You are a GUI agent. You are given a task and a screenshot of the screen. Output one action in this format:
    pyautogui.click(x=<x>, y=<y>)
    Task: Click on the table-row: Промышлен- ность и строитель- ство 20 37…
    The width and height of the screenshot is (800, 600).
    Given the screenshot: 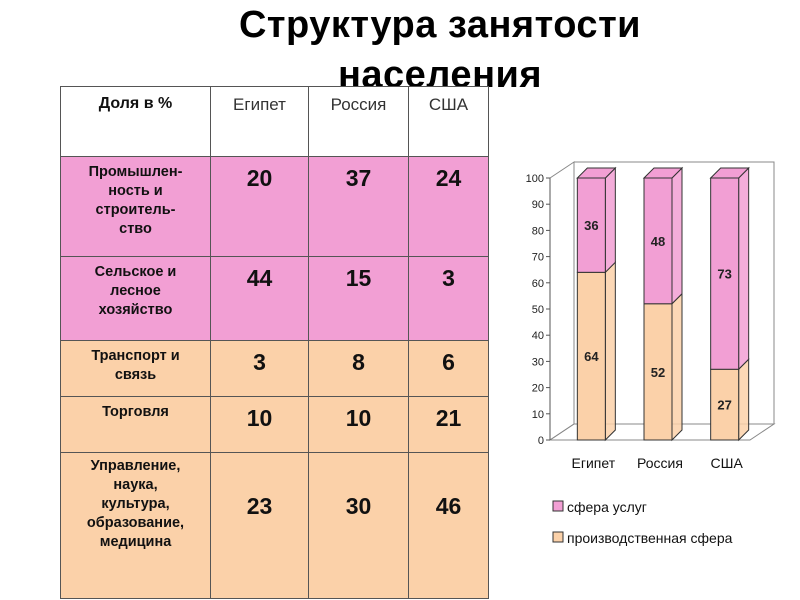 What is the action you would take?
    pyautogui.click(x=274, y=206)
    